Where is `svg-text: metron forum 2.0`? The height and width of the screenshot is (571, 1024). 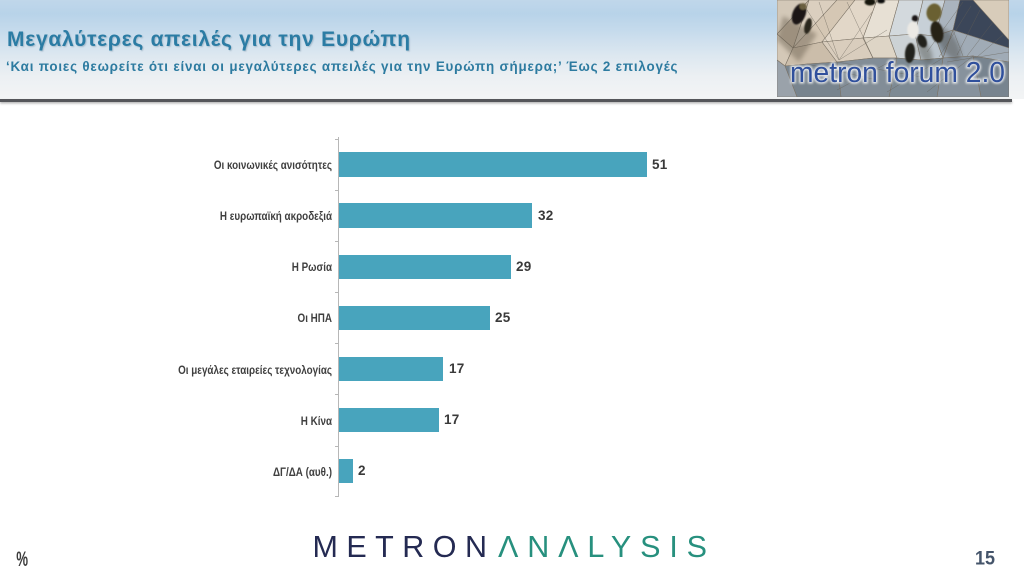 svg-text: metron forum 2.0 is located at coordinates (897, 73).